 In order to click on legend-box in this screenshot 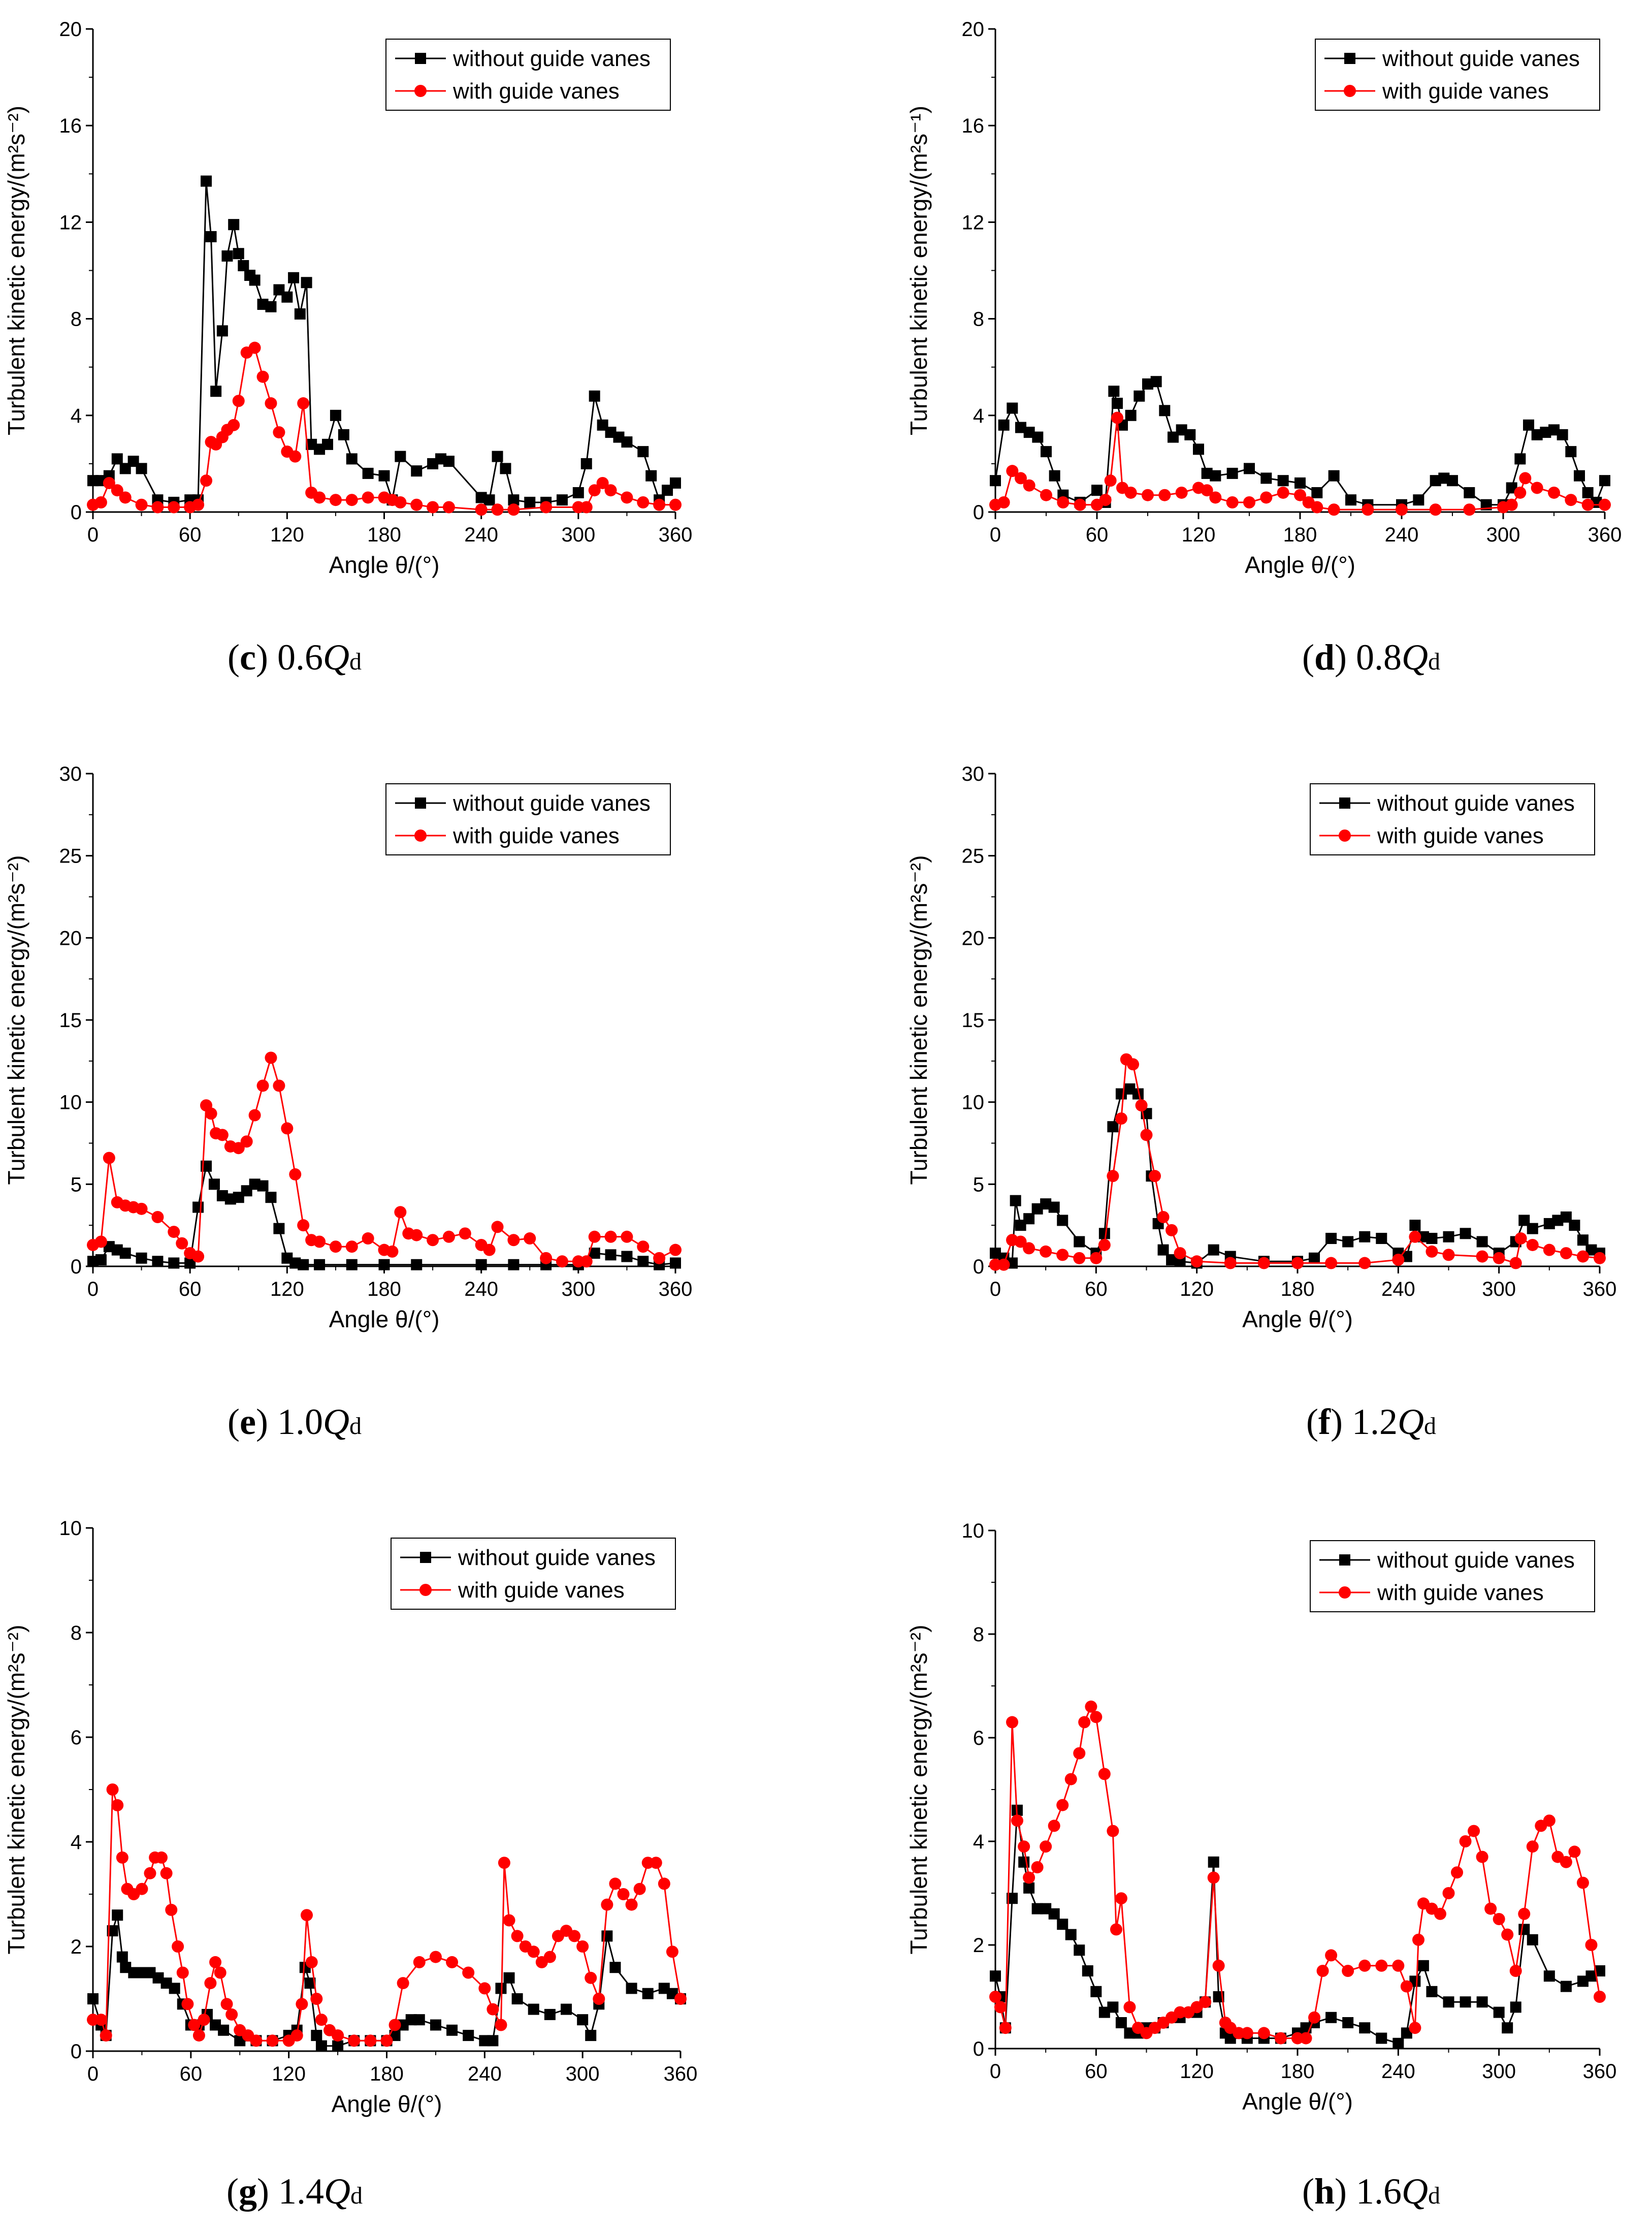, I will do `click(1457, 75)`.